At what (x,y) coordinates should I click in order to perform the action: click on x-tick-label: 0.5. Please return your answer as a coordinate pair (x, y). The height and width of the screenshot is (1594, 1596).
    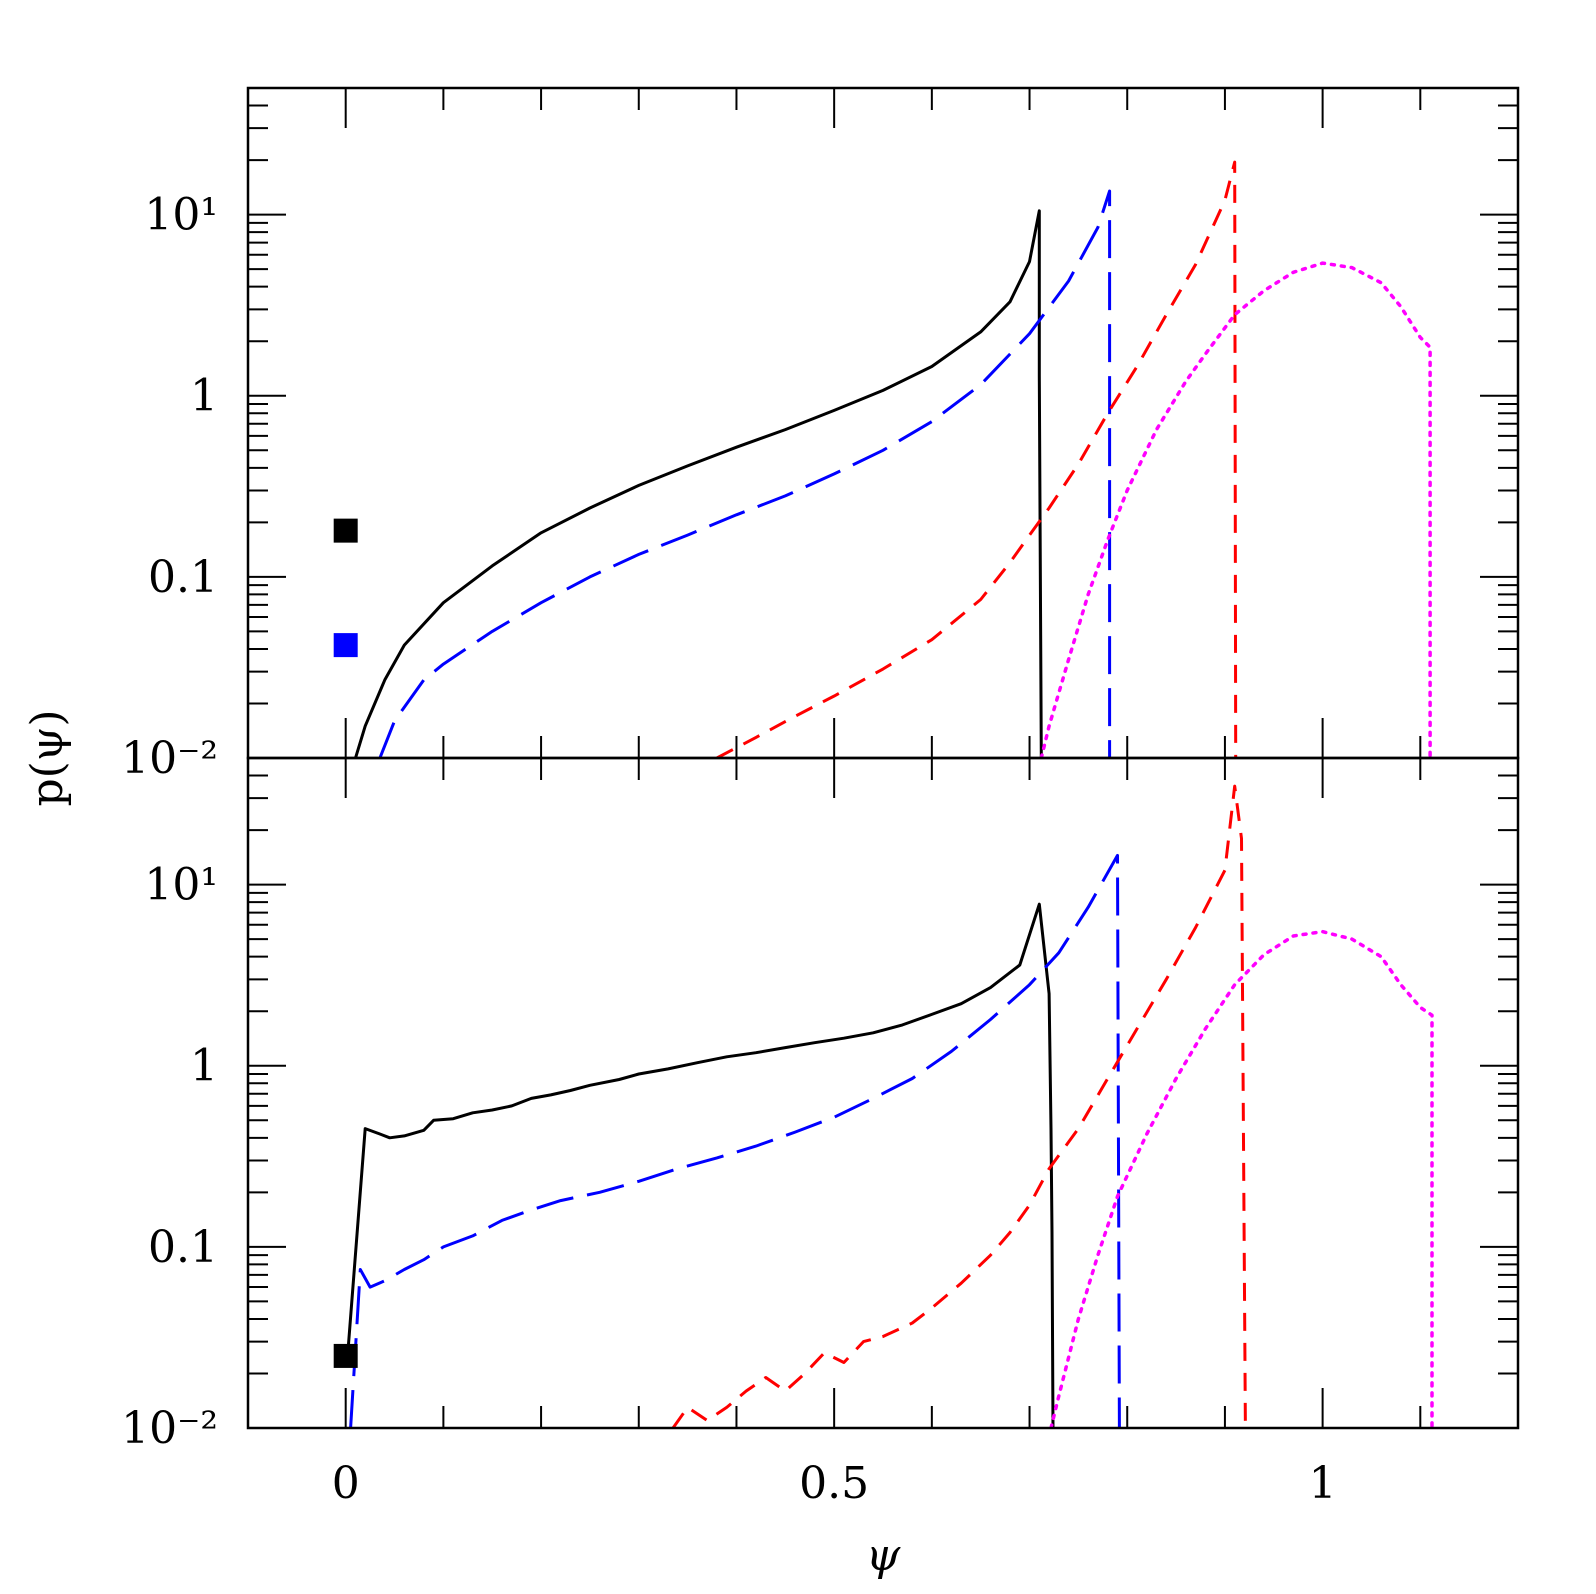
    Looking at the image, I should click on (834, 1483).